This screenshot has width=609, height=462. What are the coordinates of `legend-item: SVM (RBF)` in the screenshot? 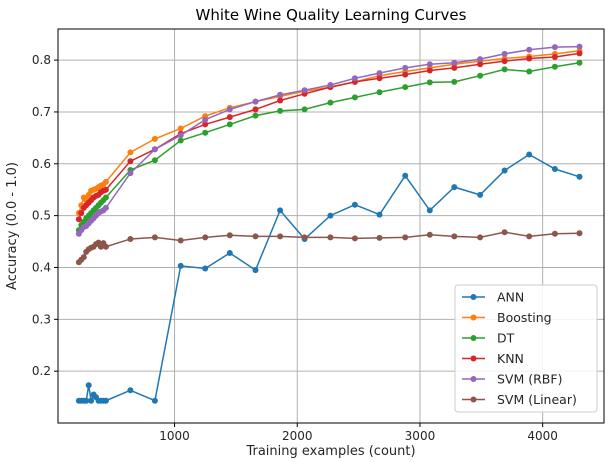 It's located at (512, 379).